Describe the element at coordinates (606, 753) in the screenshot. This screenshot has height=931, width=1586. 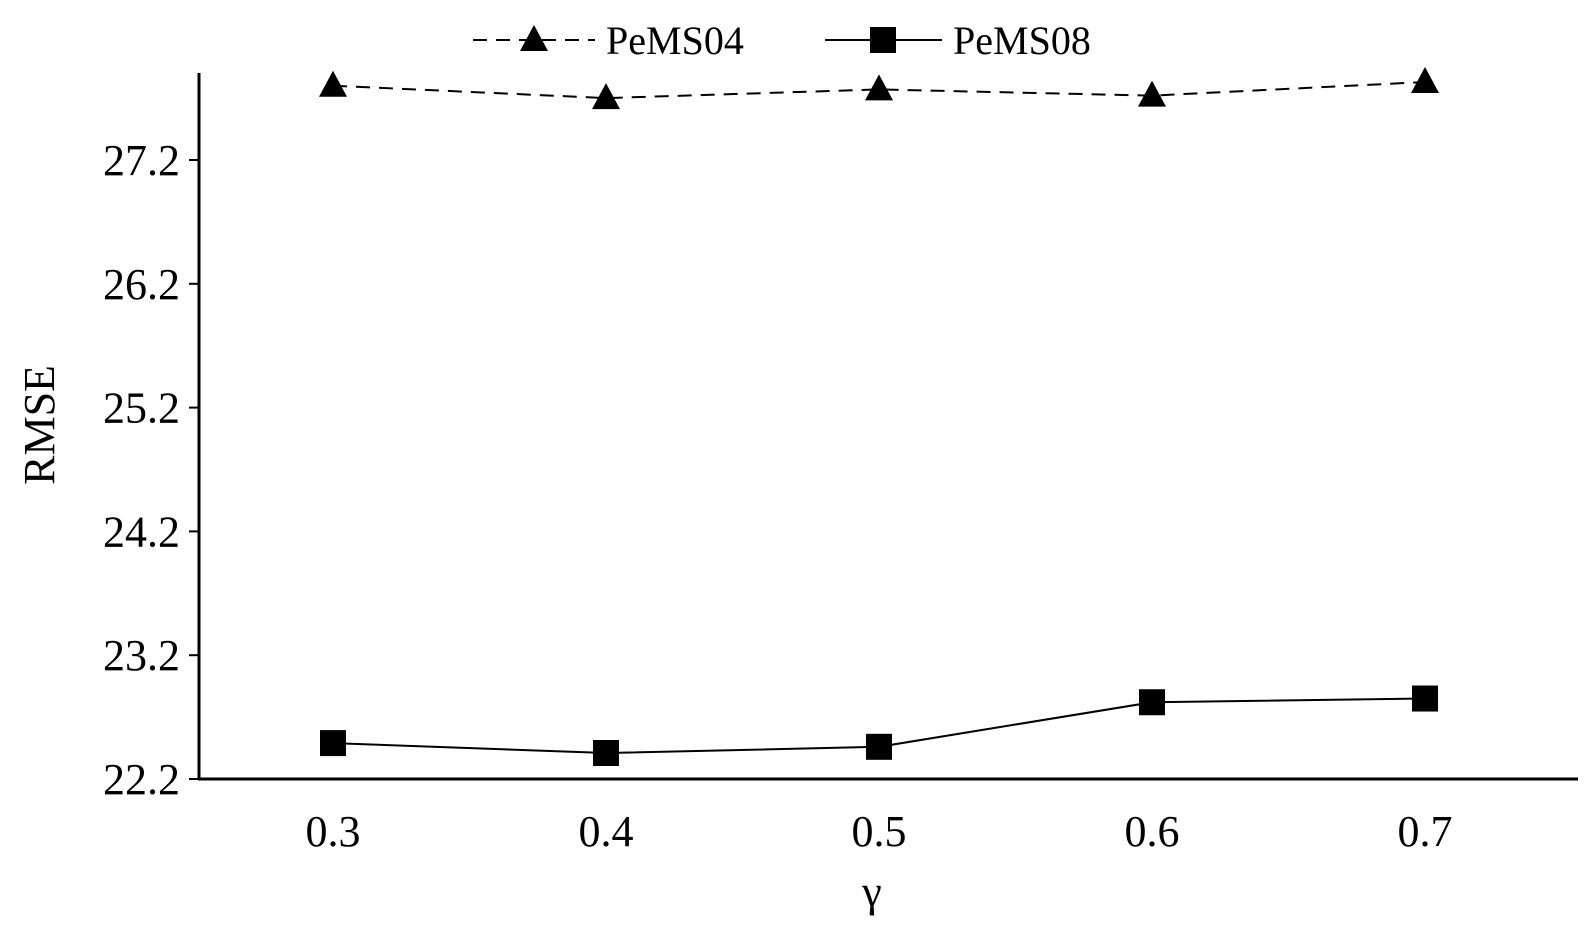
I see `data-point-pems08-0.4` at that location.